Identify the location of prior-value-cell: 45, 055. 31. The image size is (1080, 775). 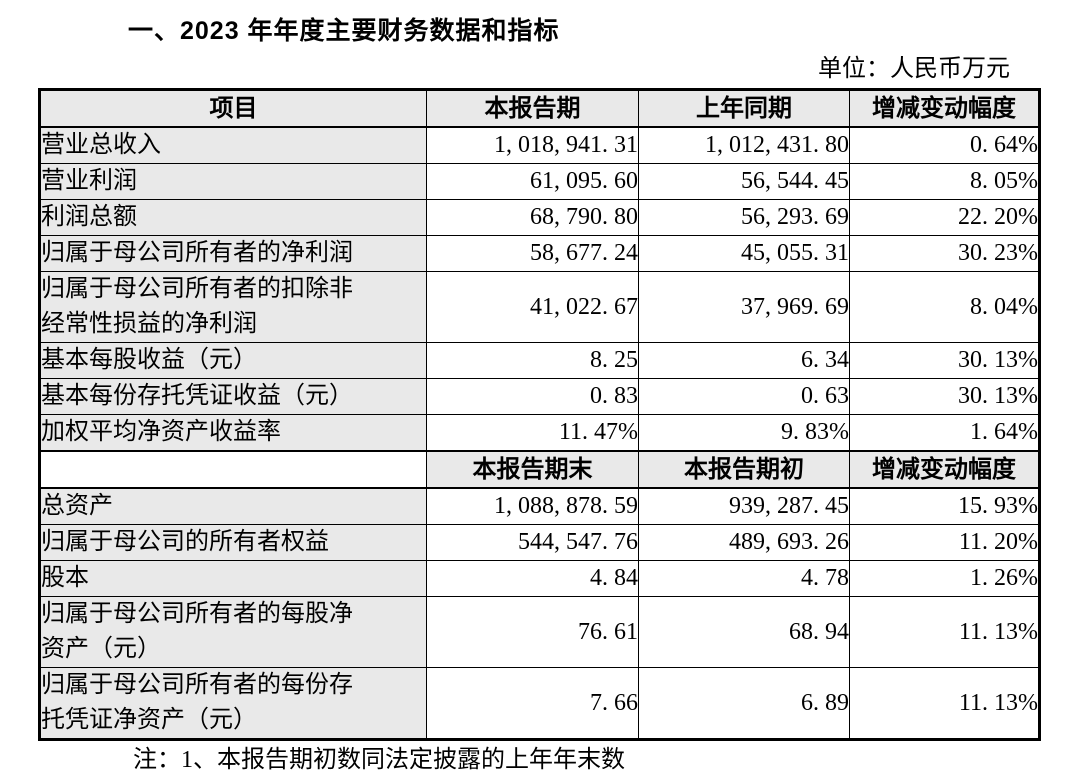
(744, 253).